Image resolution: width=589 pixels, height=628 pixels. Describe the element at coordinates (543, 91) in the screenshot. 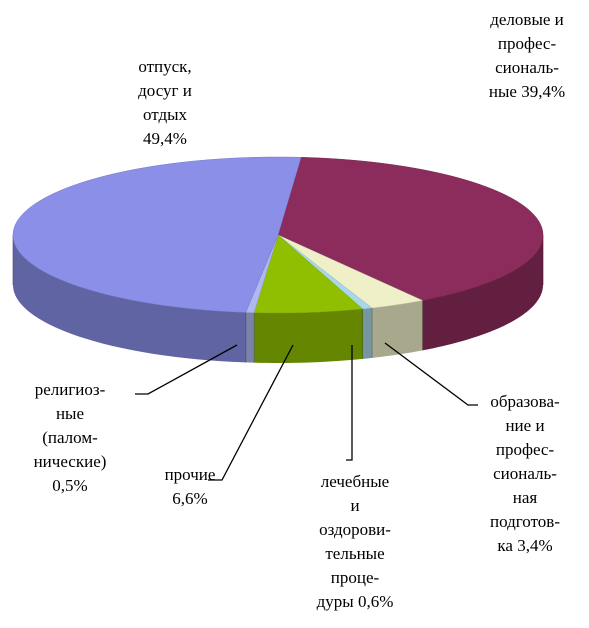

I see `value-label: 39,4%` at that location.